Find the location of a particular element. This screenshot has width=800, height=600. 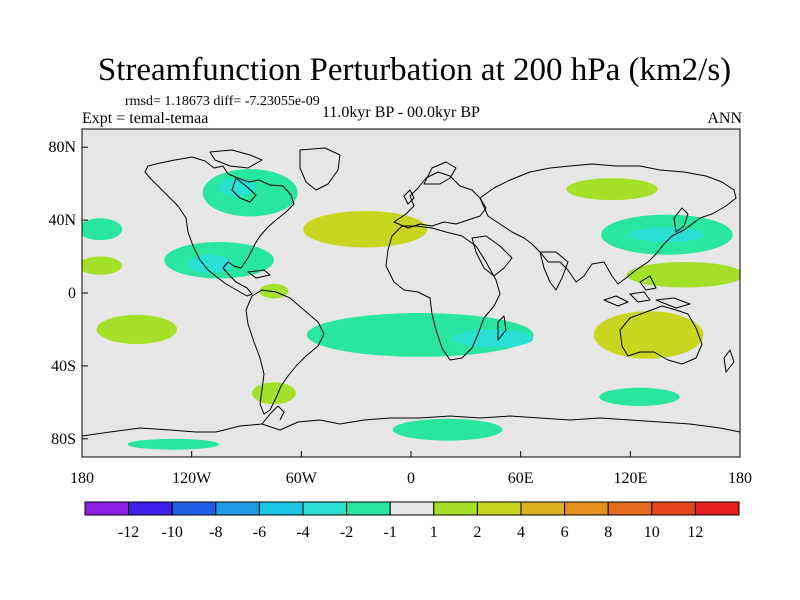

colorbar-label: 2 is located at coordinates (477, 532).